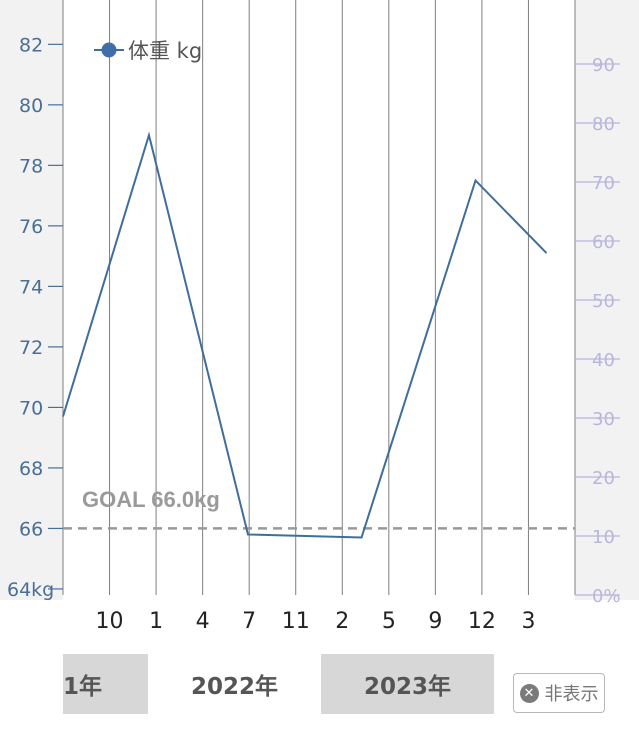 The image size is (639, 739). Describe the element at coordinates (30, 590) in the screenshot. I see `left-axis-tick-label: 64kg` at that location.